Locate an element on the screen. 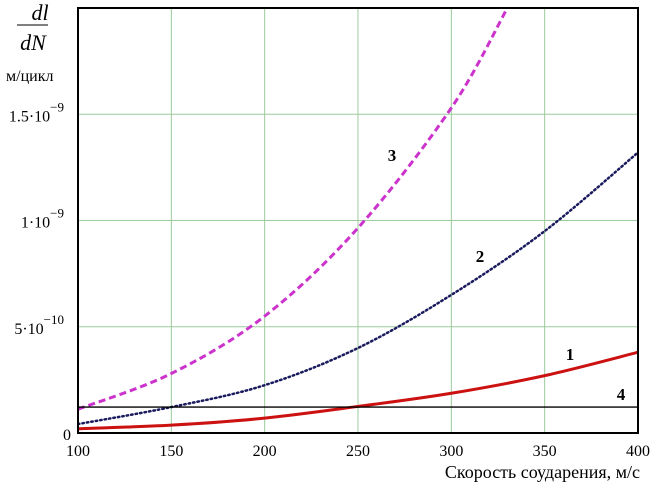  y-label-denominator: dN is located at coordinates (33, 42).